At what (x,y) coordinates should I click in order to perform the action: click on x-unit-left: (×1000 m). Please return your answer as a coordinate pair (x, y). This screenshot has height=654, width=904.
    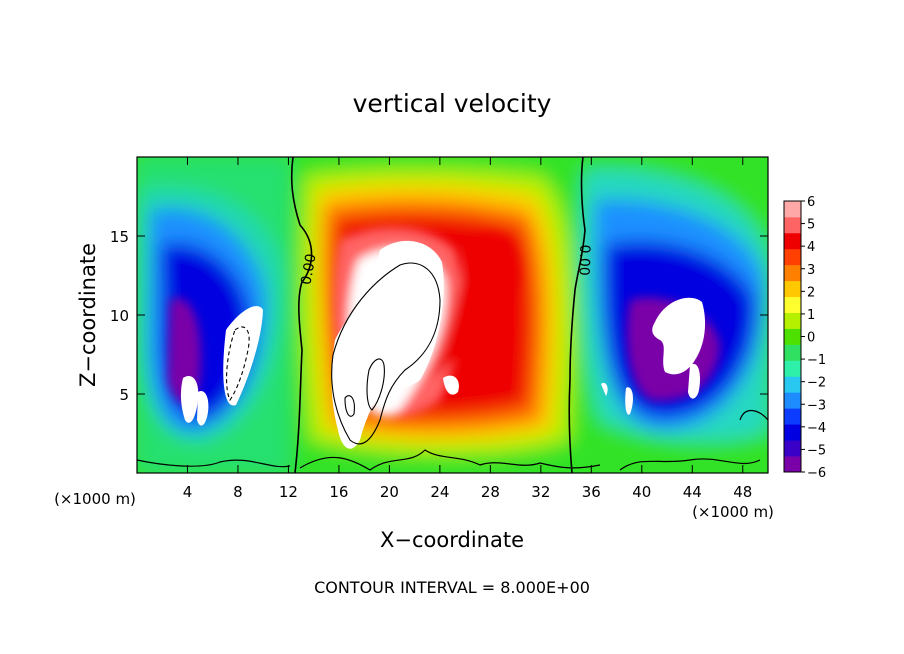
    Looking at the image, I should click on (95, 499).